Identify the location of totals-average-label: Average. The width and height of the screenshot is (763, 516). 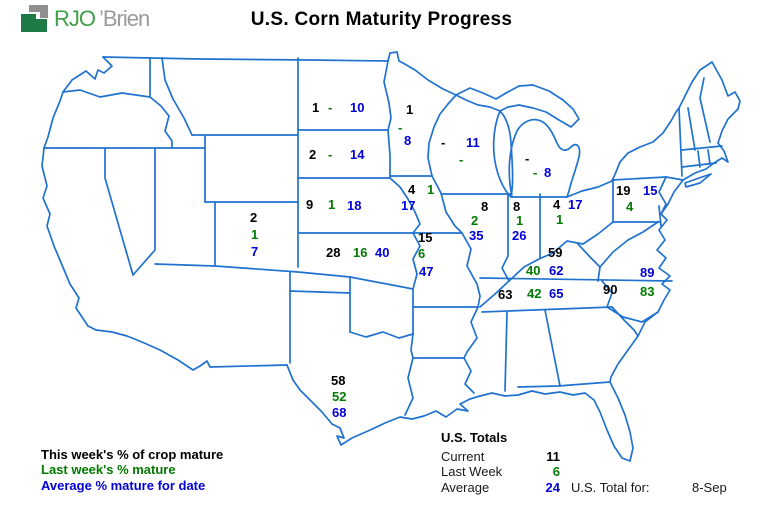
(465, 487).